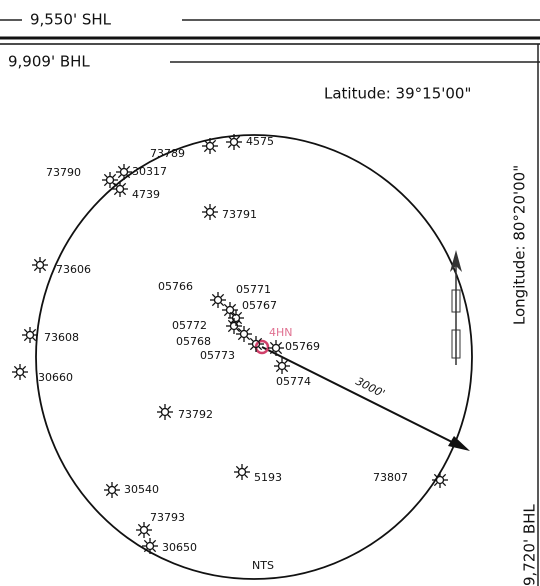  Describe the element at coordinates (149, 171) in the screenshot. I see `well-label: 30317` at that location.